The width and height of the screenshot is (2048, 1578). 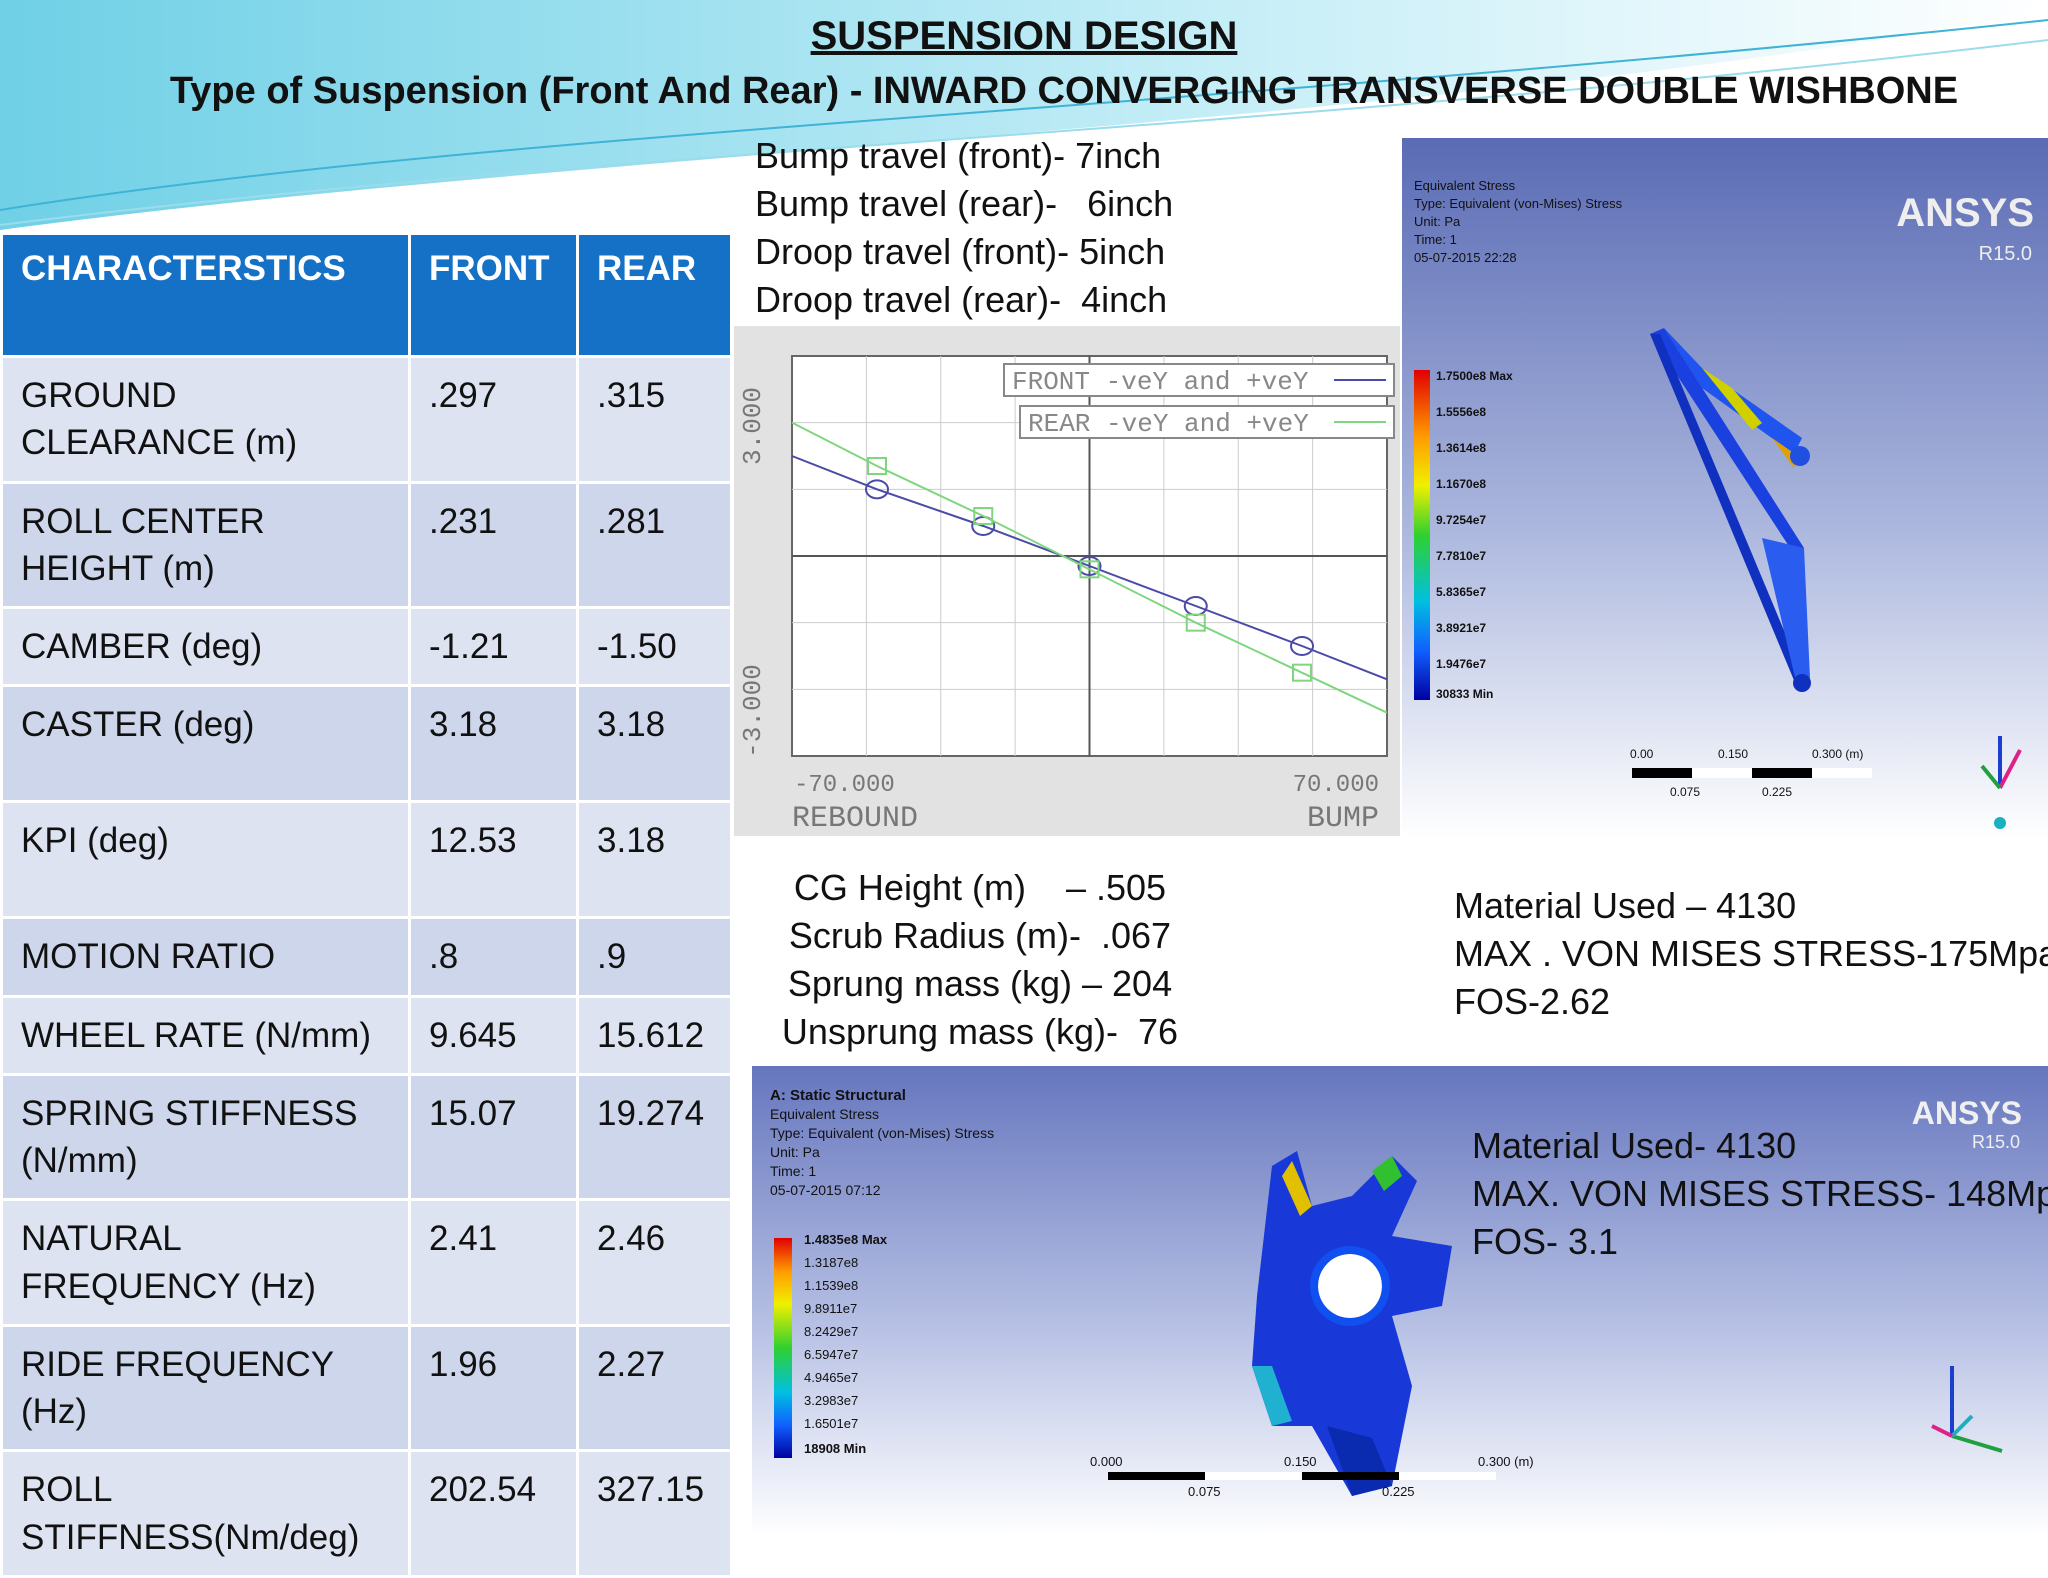 What do you see at coordinates (824, 1114) in the screenshot?
I see `sim2-info-1: Equivalent Stress` at bounding box center [824, 1114].